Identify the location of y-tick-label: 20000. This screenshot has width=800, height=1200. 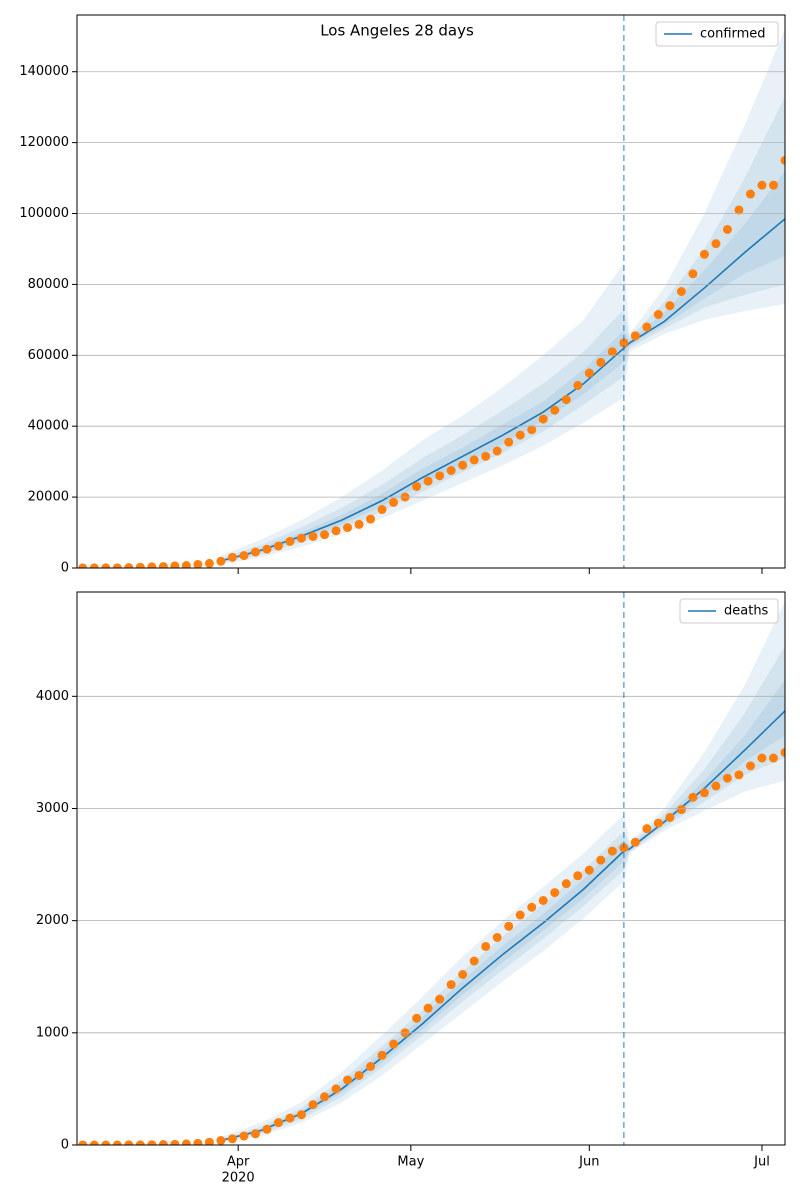
(48, 497).